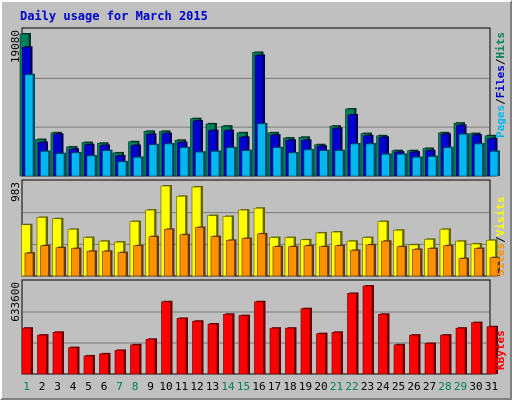 This screenshot has width=512, height=400. Describe the element at coordinates (15, 302) in the screenshot. I see `panel-kbytes-max-label: 633600` at that location.